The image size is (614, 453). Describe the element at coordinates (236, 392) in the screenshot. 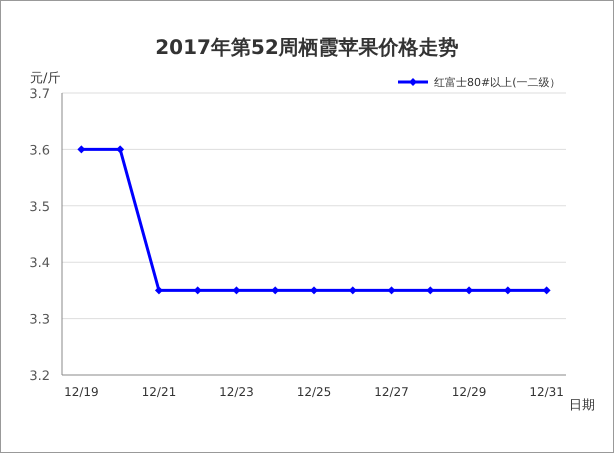

I see `x-tick-label: 12/23` at that location.